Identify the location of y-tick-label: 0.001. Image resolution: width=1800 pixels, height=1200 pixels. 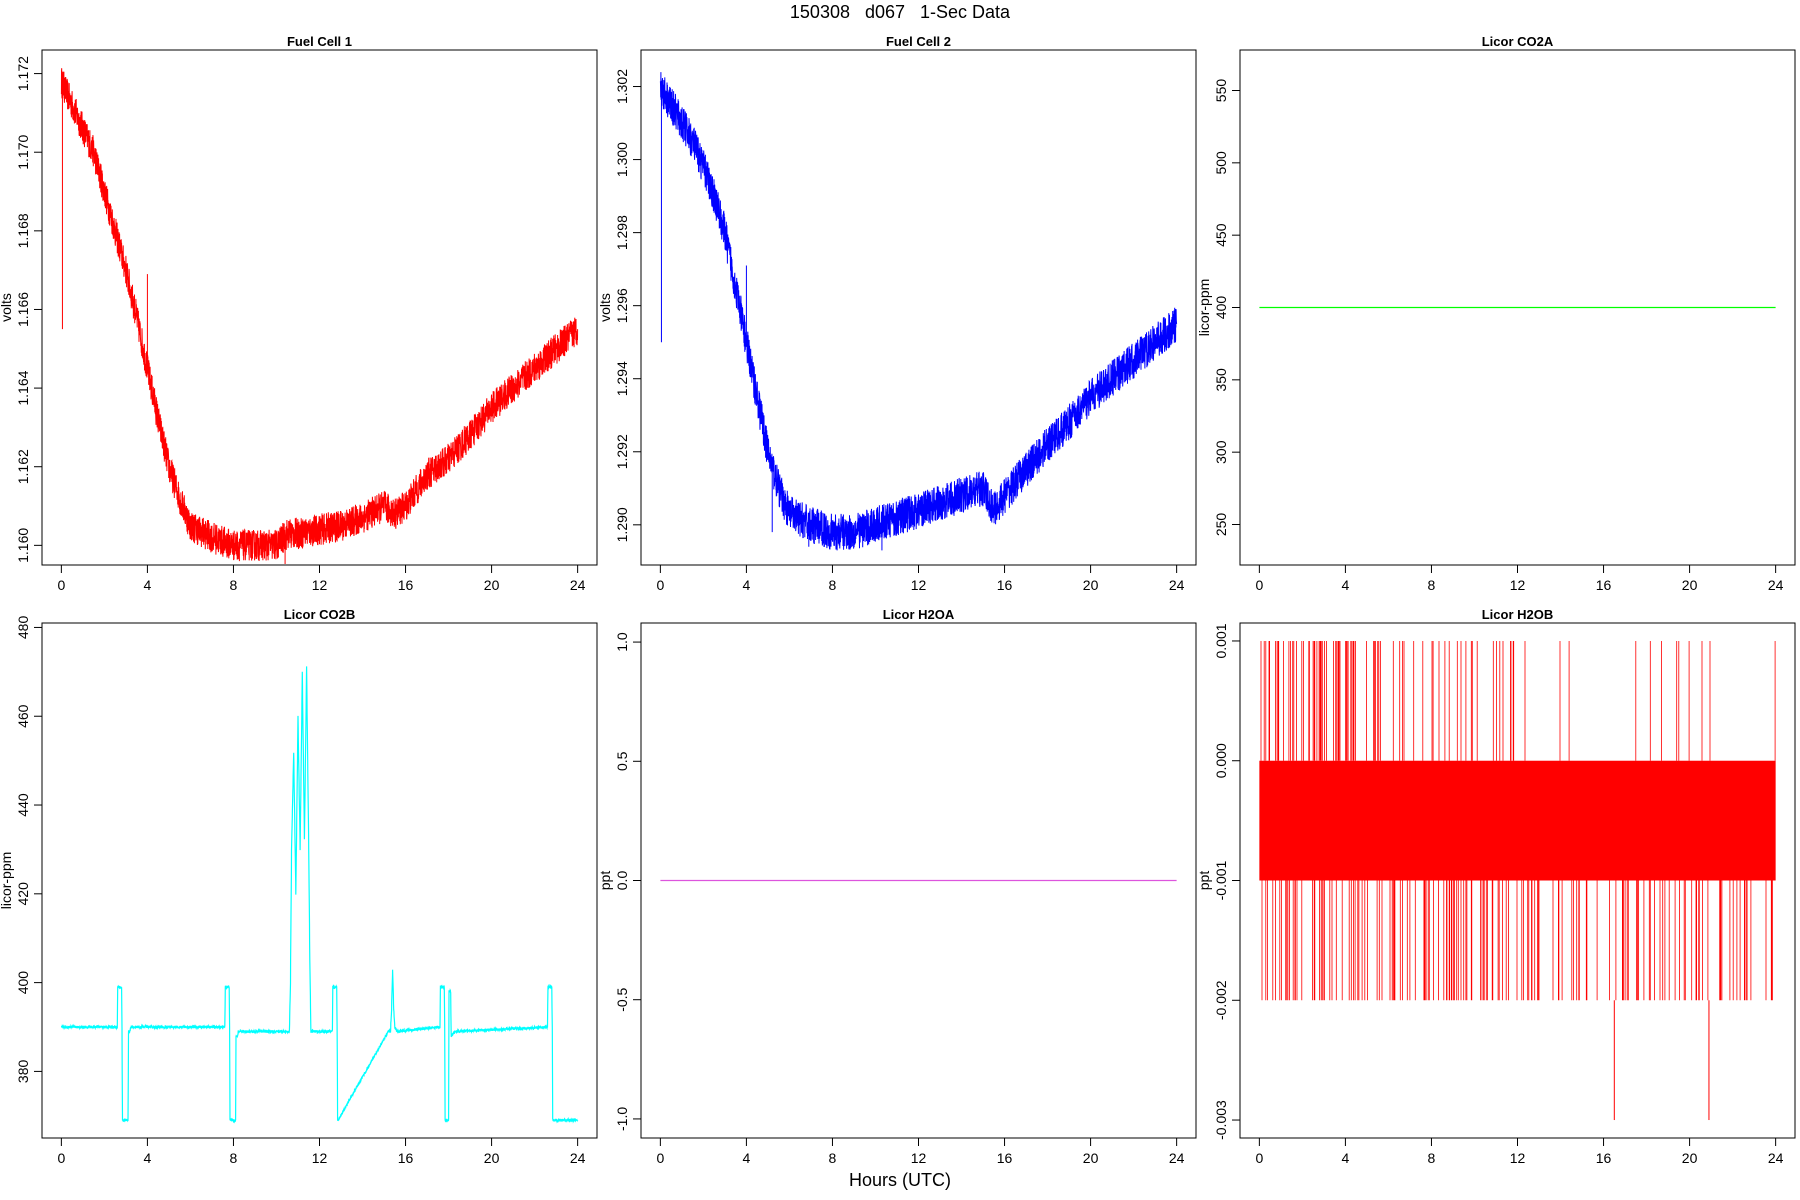
(1221, 640).